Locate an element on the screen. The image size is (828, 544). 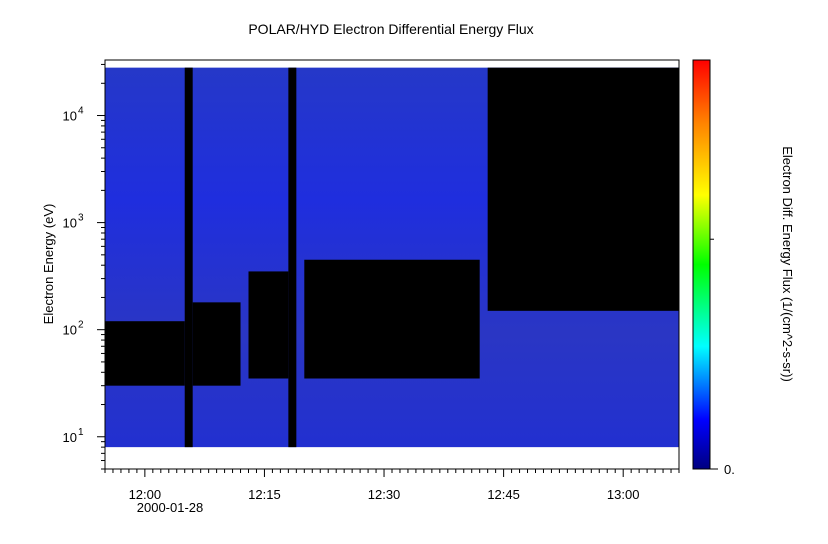
y-tick-exponent: 2 is located at coordinates (81, 325).